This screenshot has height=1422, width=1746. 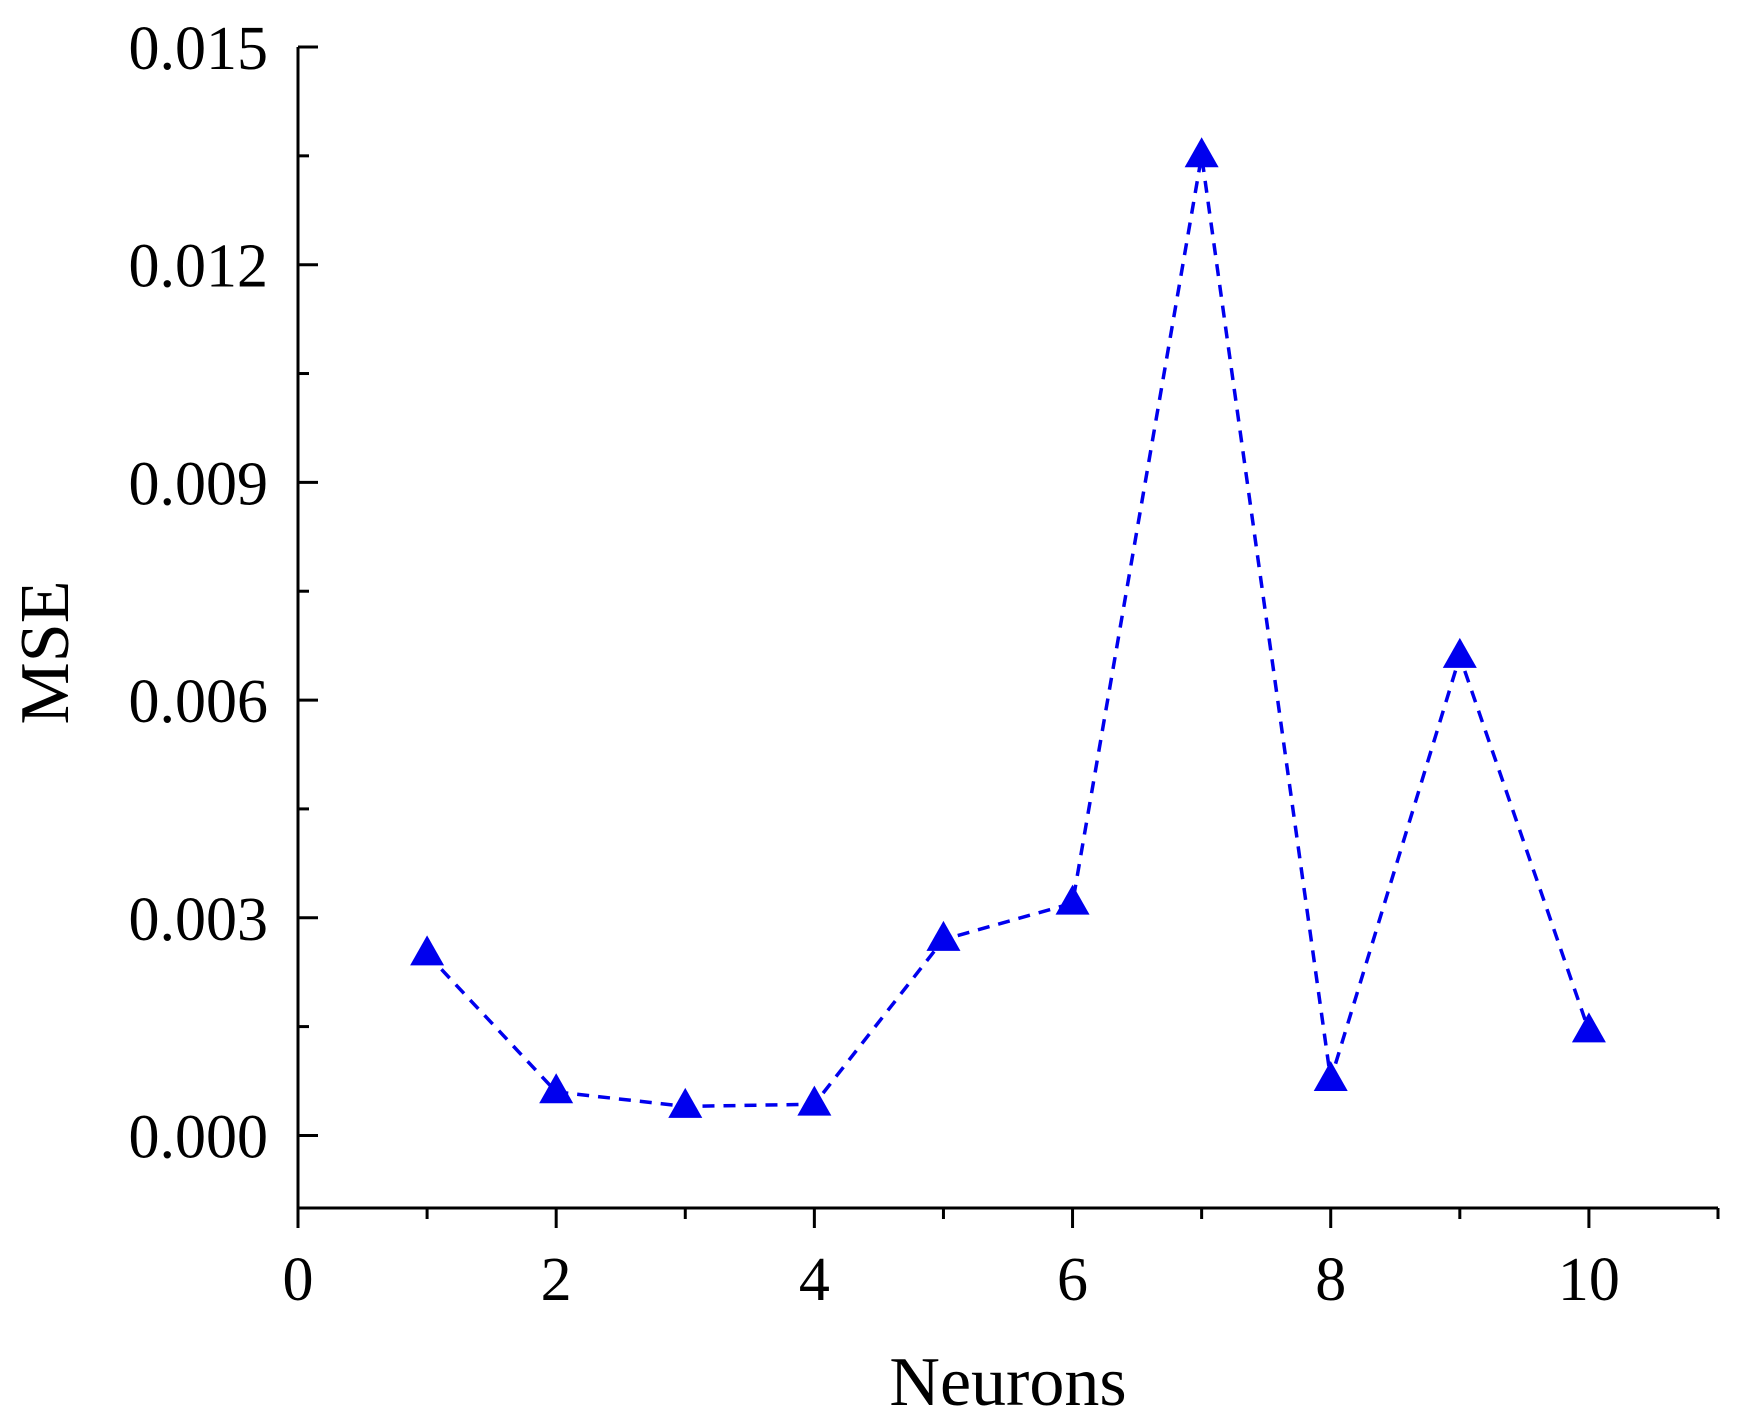 I want to click on y-axis-title: MSE, so click(x=45, y=653).